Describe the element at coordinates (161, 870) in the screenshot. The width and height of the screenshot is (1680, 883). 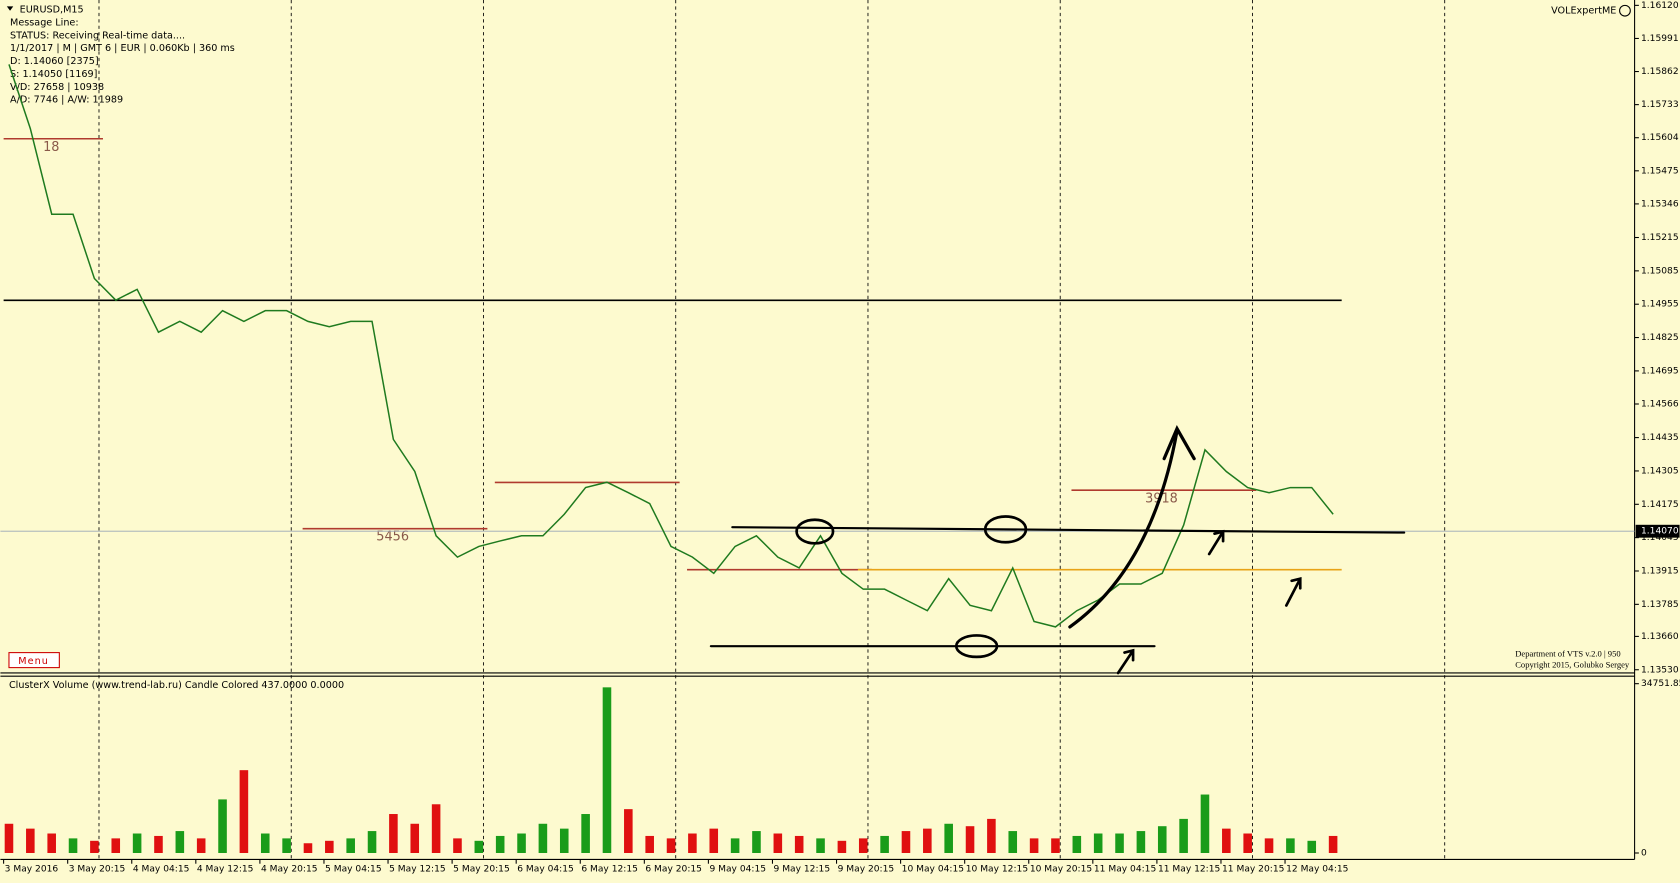
I see `x-tick-label: 4 May 04:15` at that location.